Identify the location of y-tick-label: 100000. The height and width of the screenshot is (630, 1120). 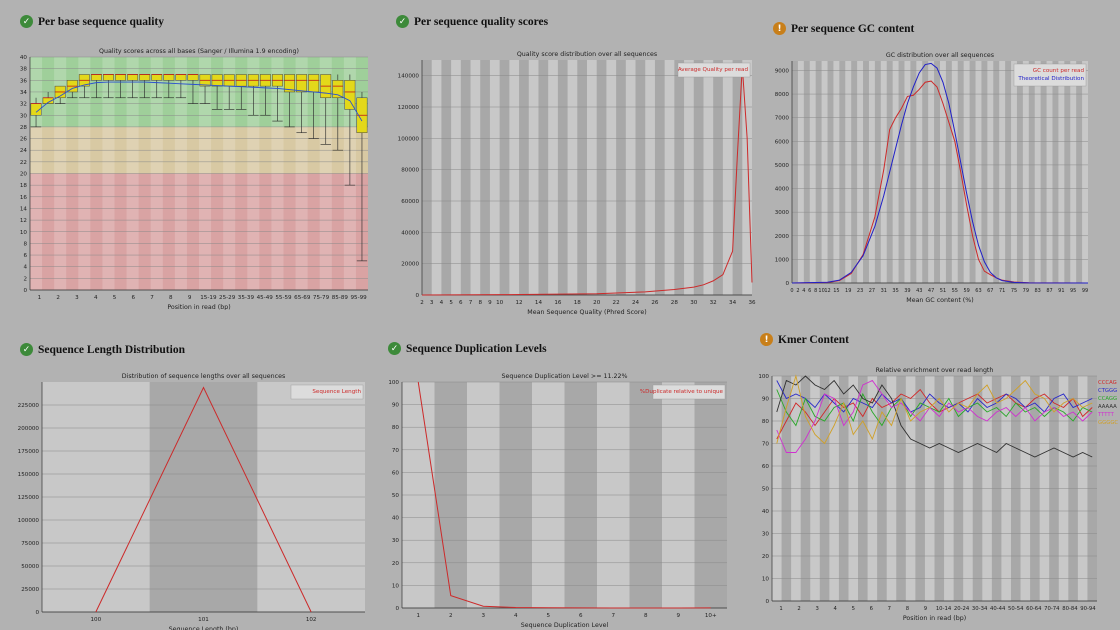
(409, 139).